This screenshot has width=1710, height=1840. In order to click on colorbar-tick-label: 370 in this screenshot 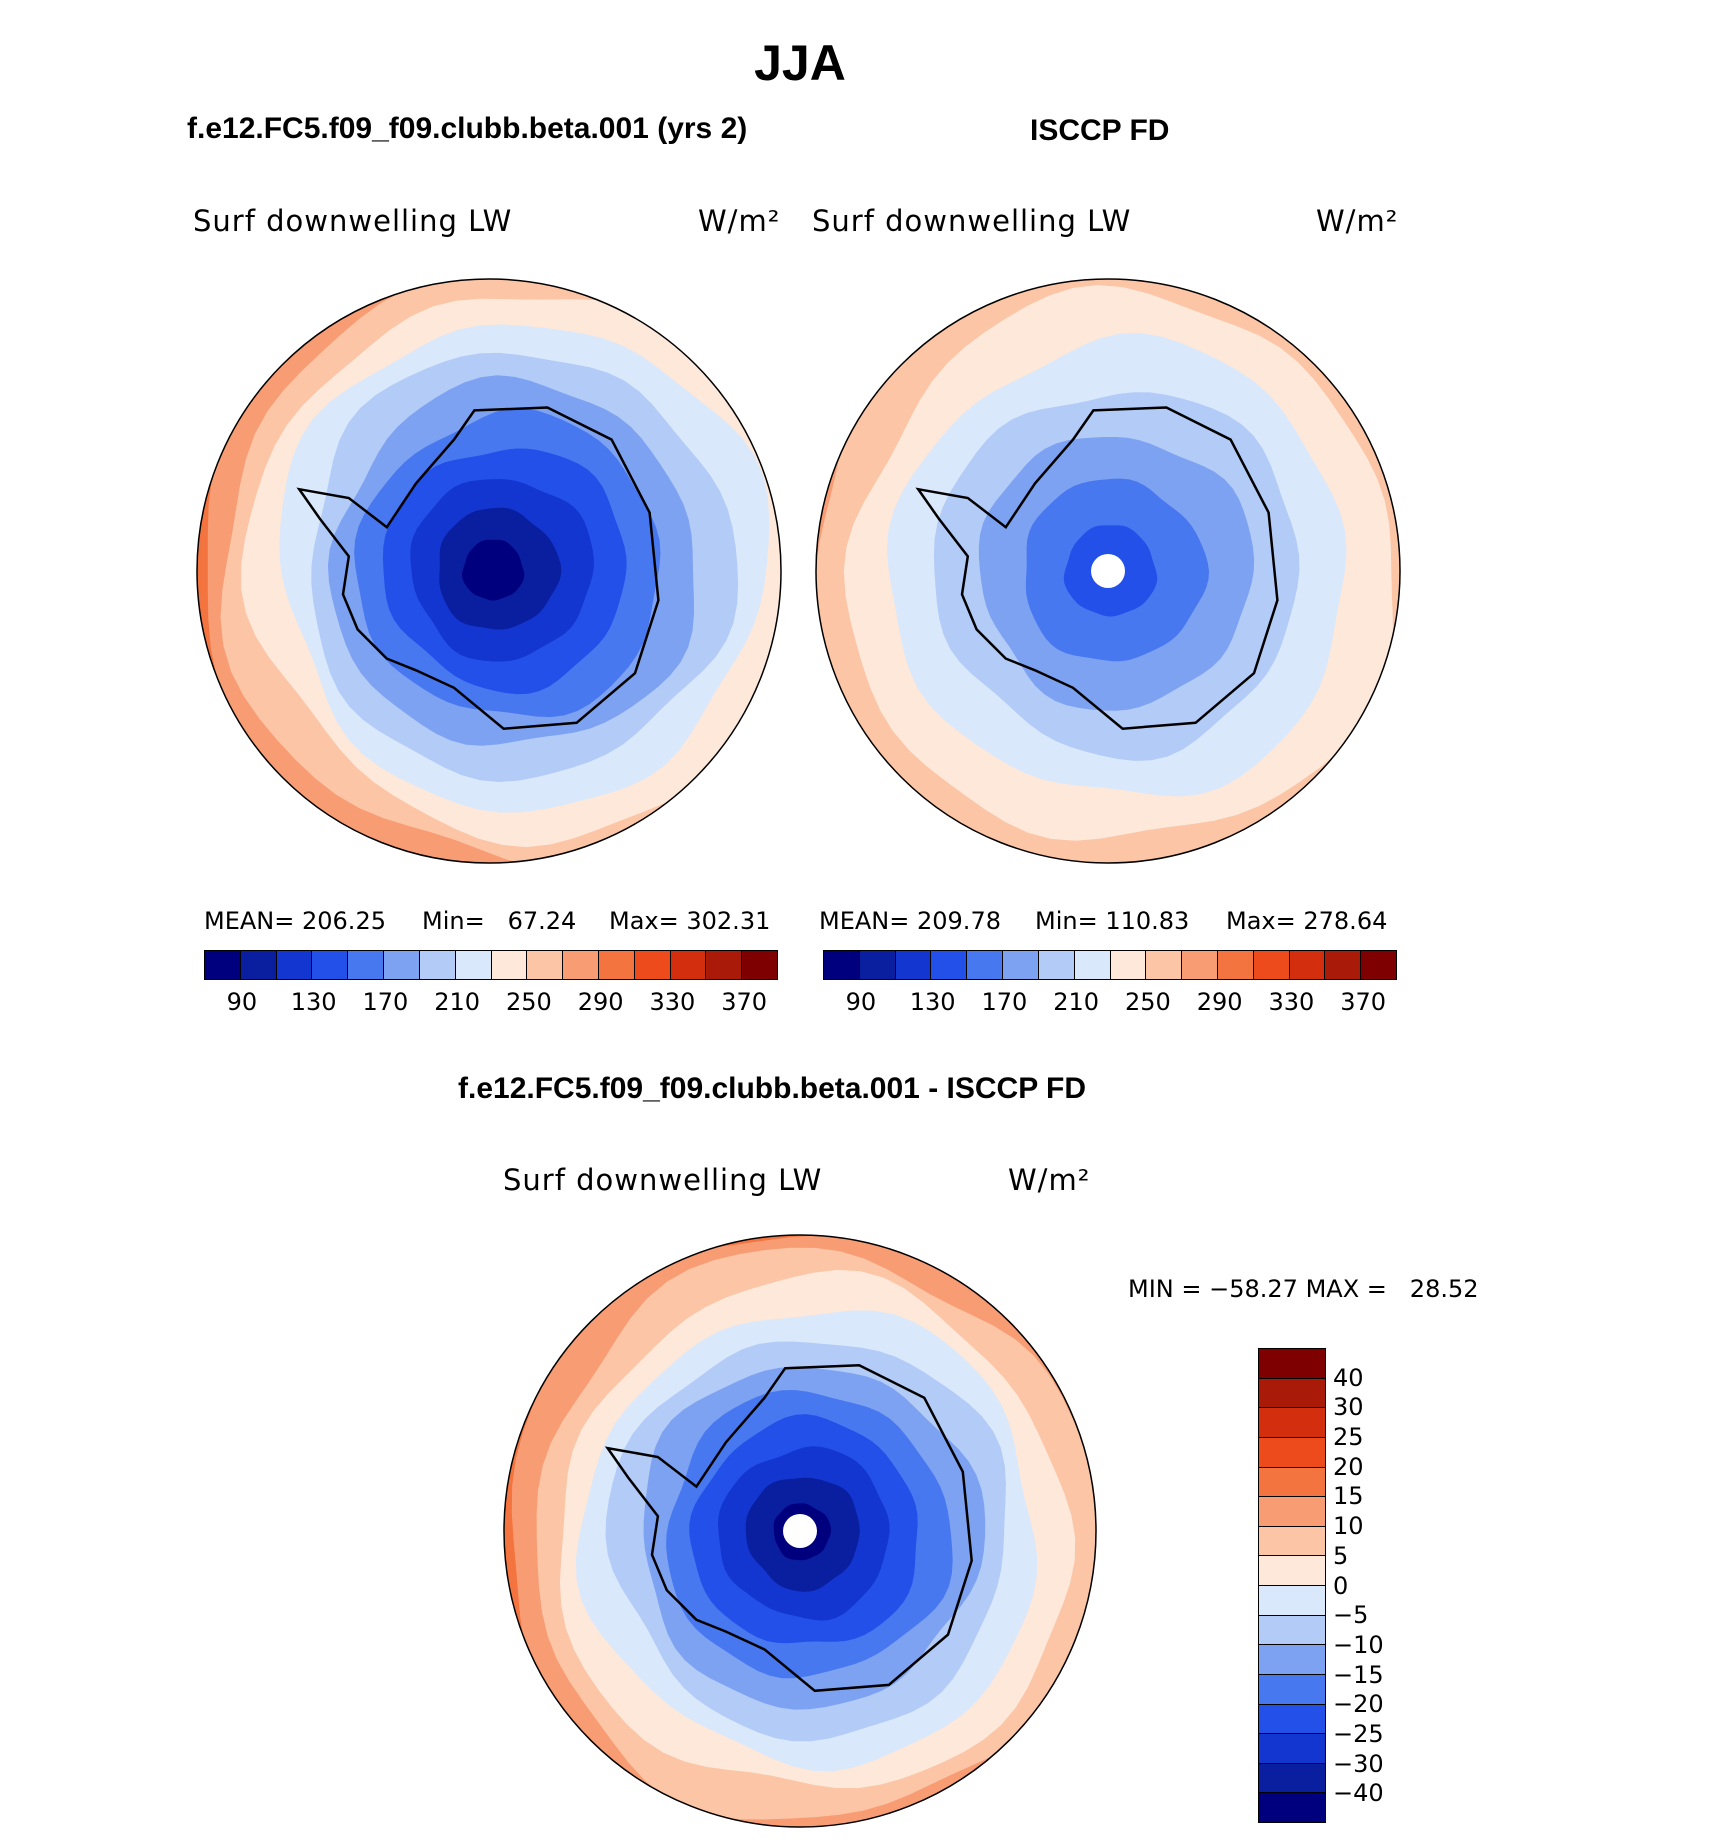, I will do `click(744, 1002)`.